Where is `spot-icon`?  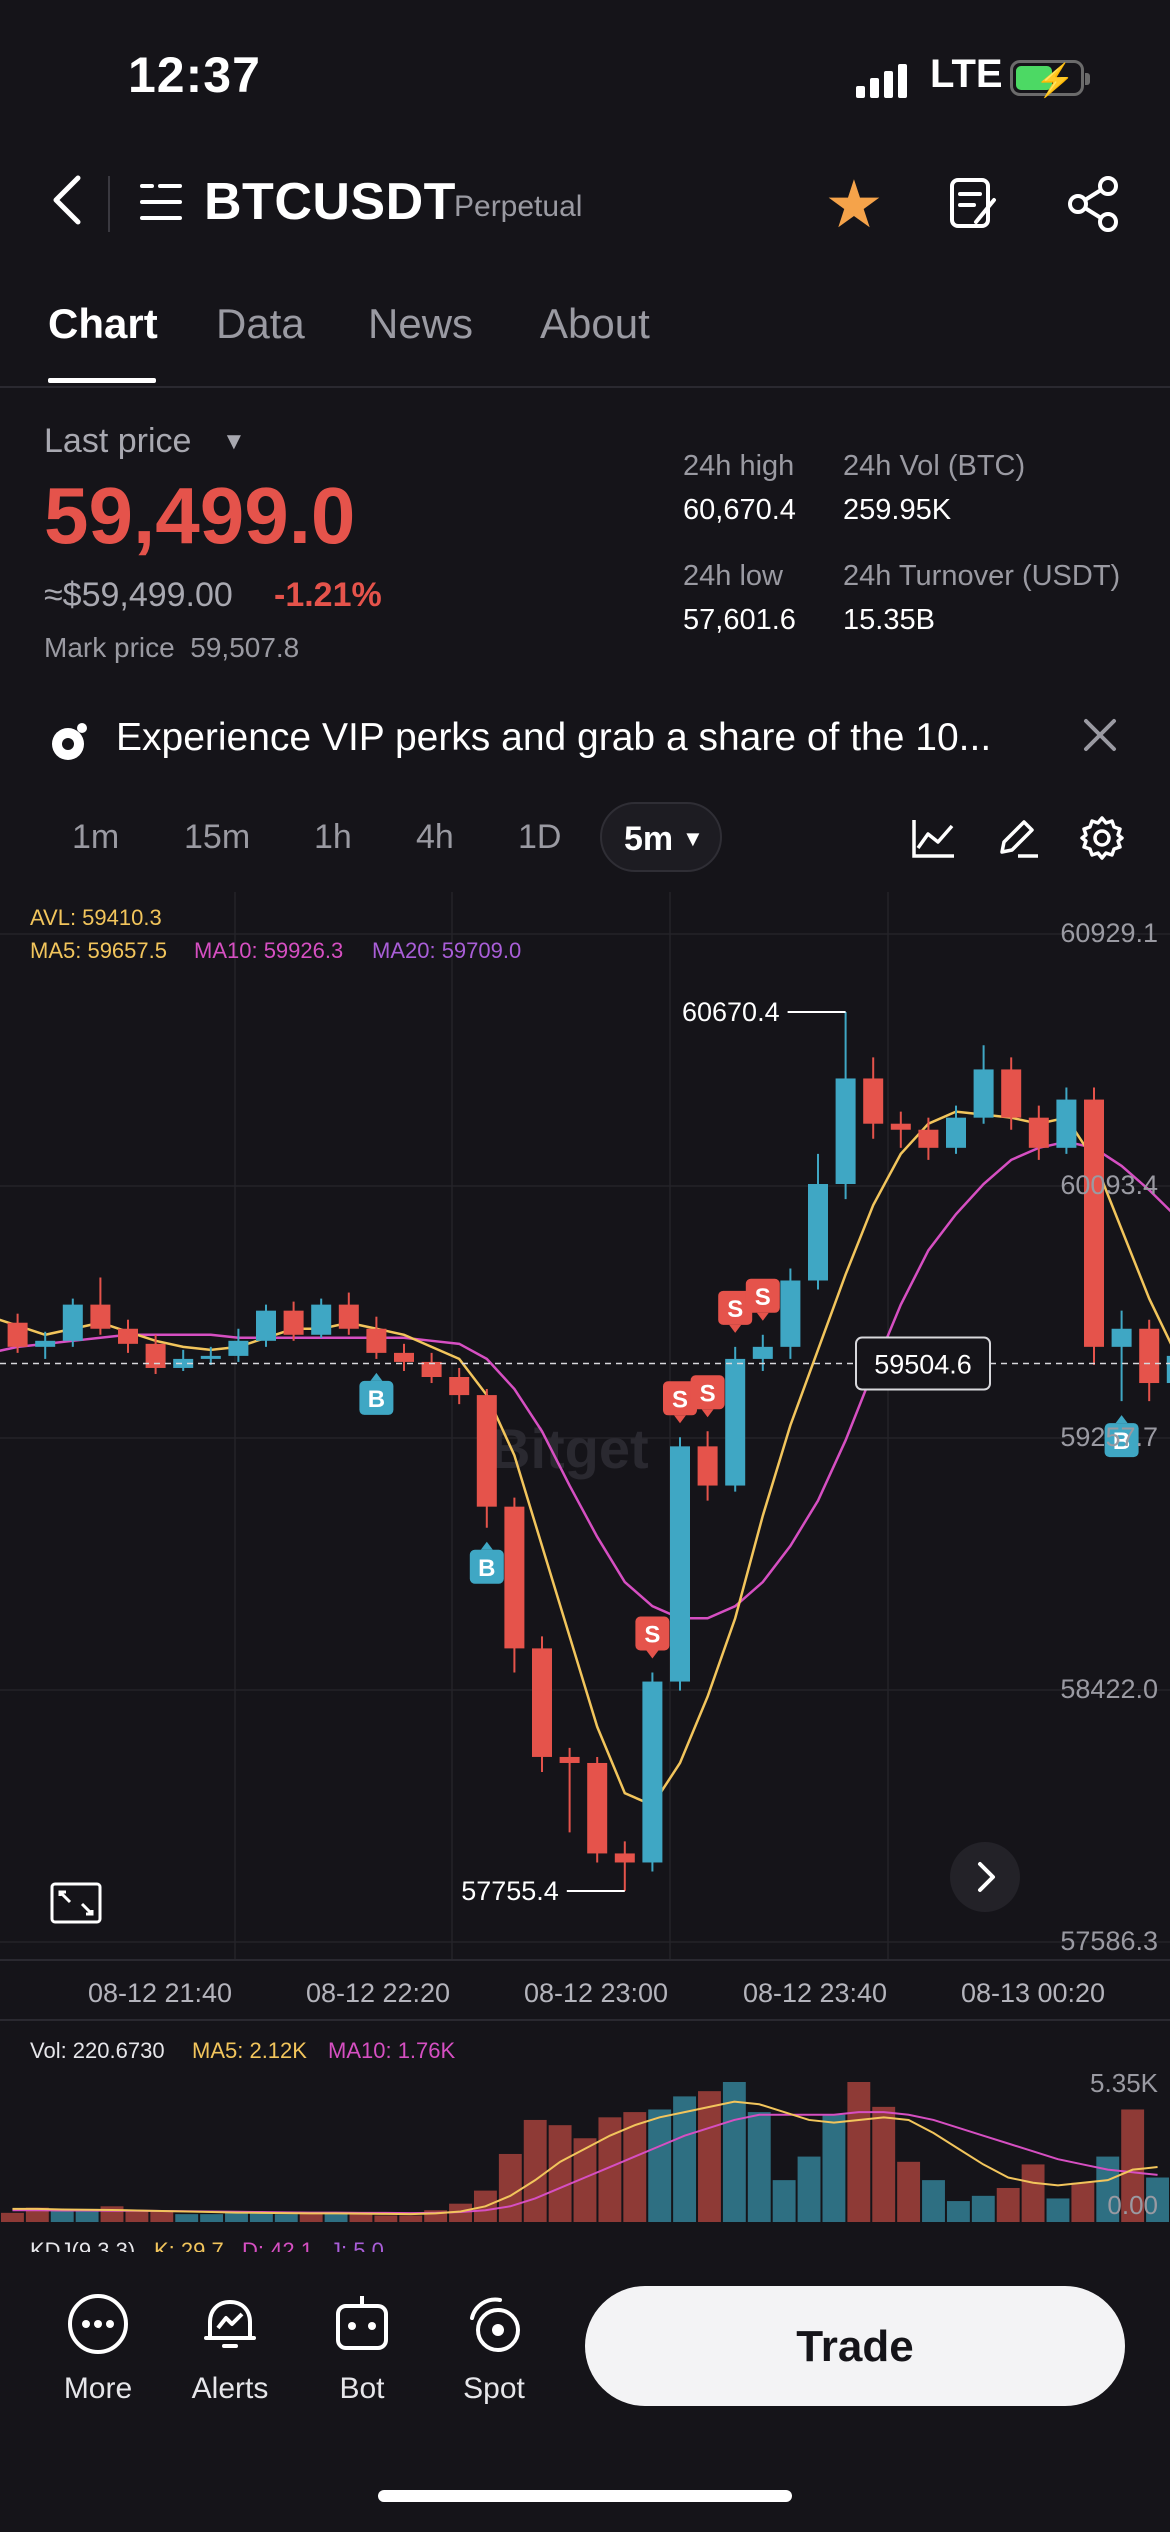
spot-icon is located at coordinates (495, 2324).